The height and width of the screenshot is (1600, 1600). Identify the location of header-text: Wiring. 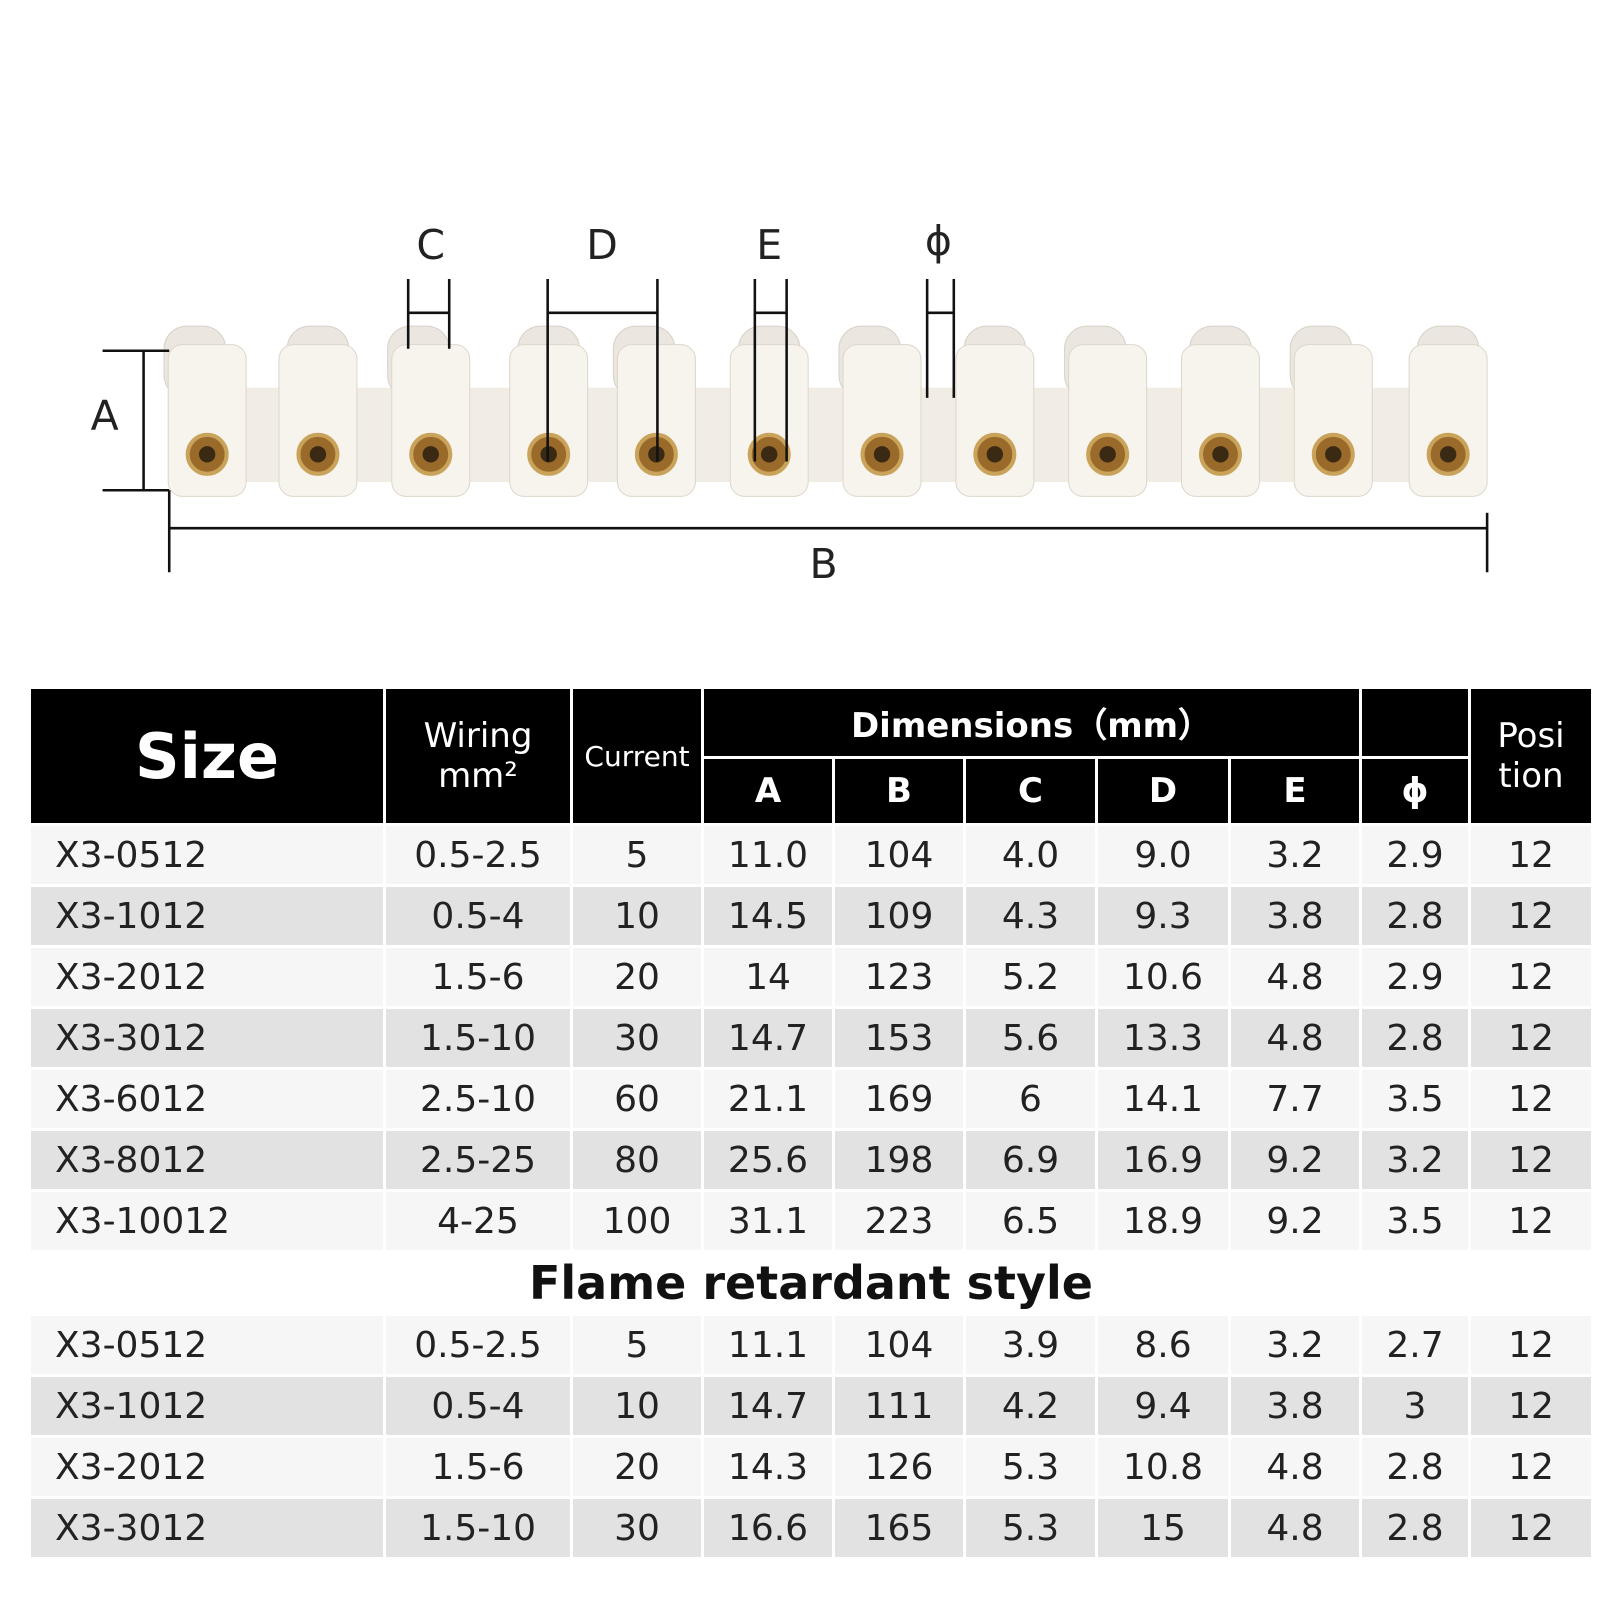
(478, 736).